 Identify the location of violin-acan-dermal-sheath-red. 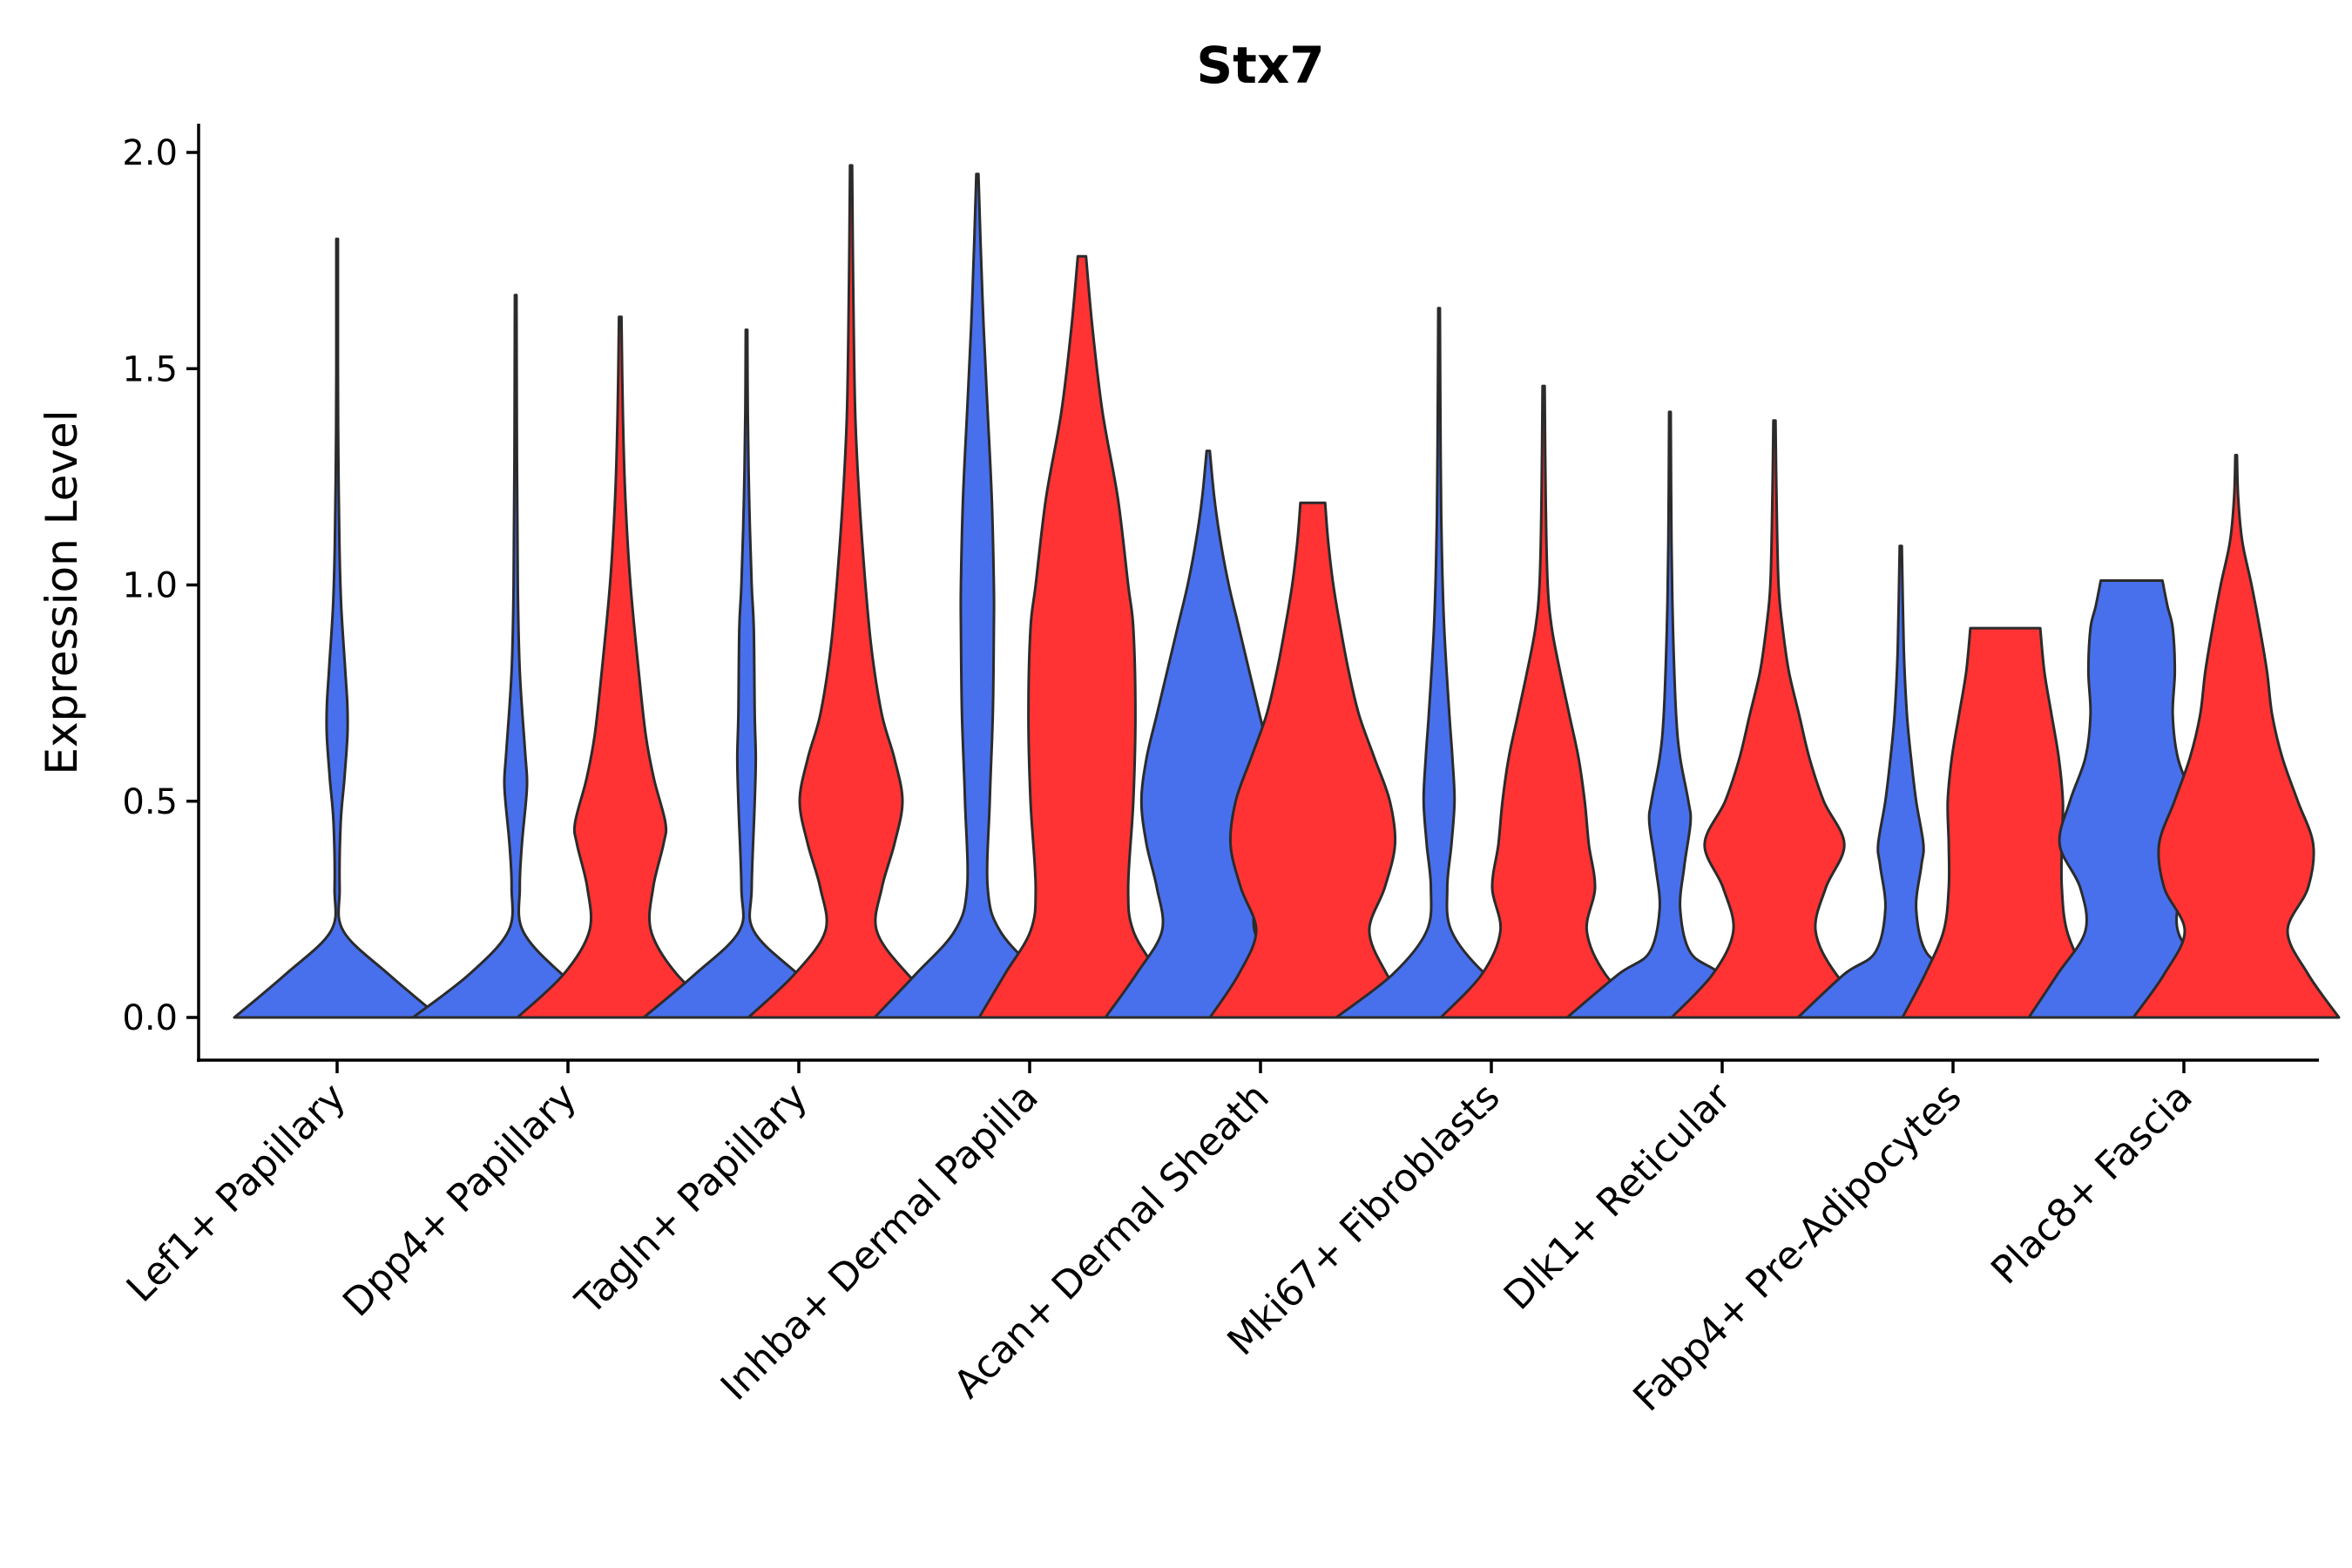
(1312, 760).